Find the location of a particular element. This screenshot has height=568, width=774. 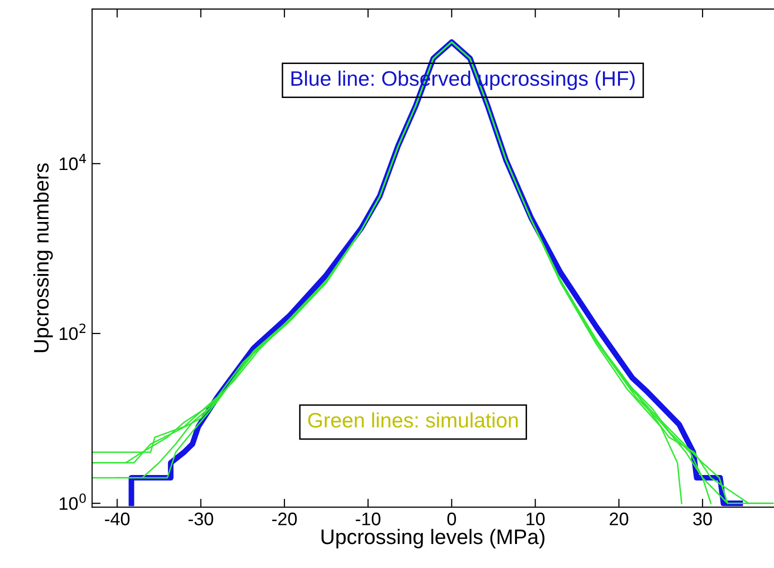

x-tick-label: -30 is located at coordinates (201, 519).